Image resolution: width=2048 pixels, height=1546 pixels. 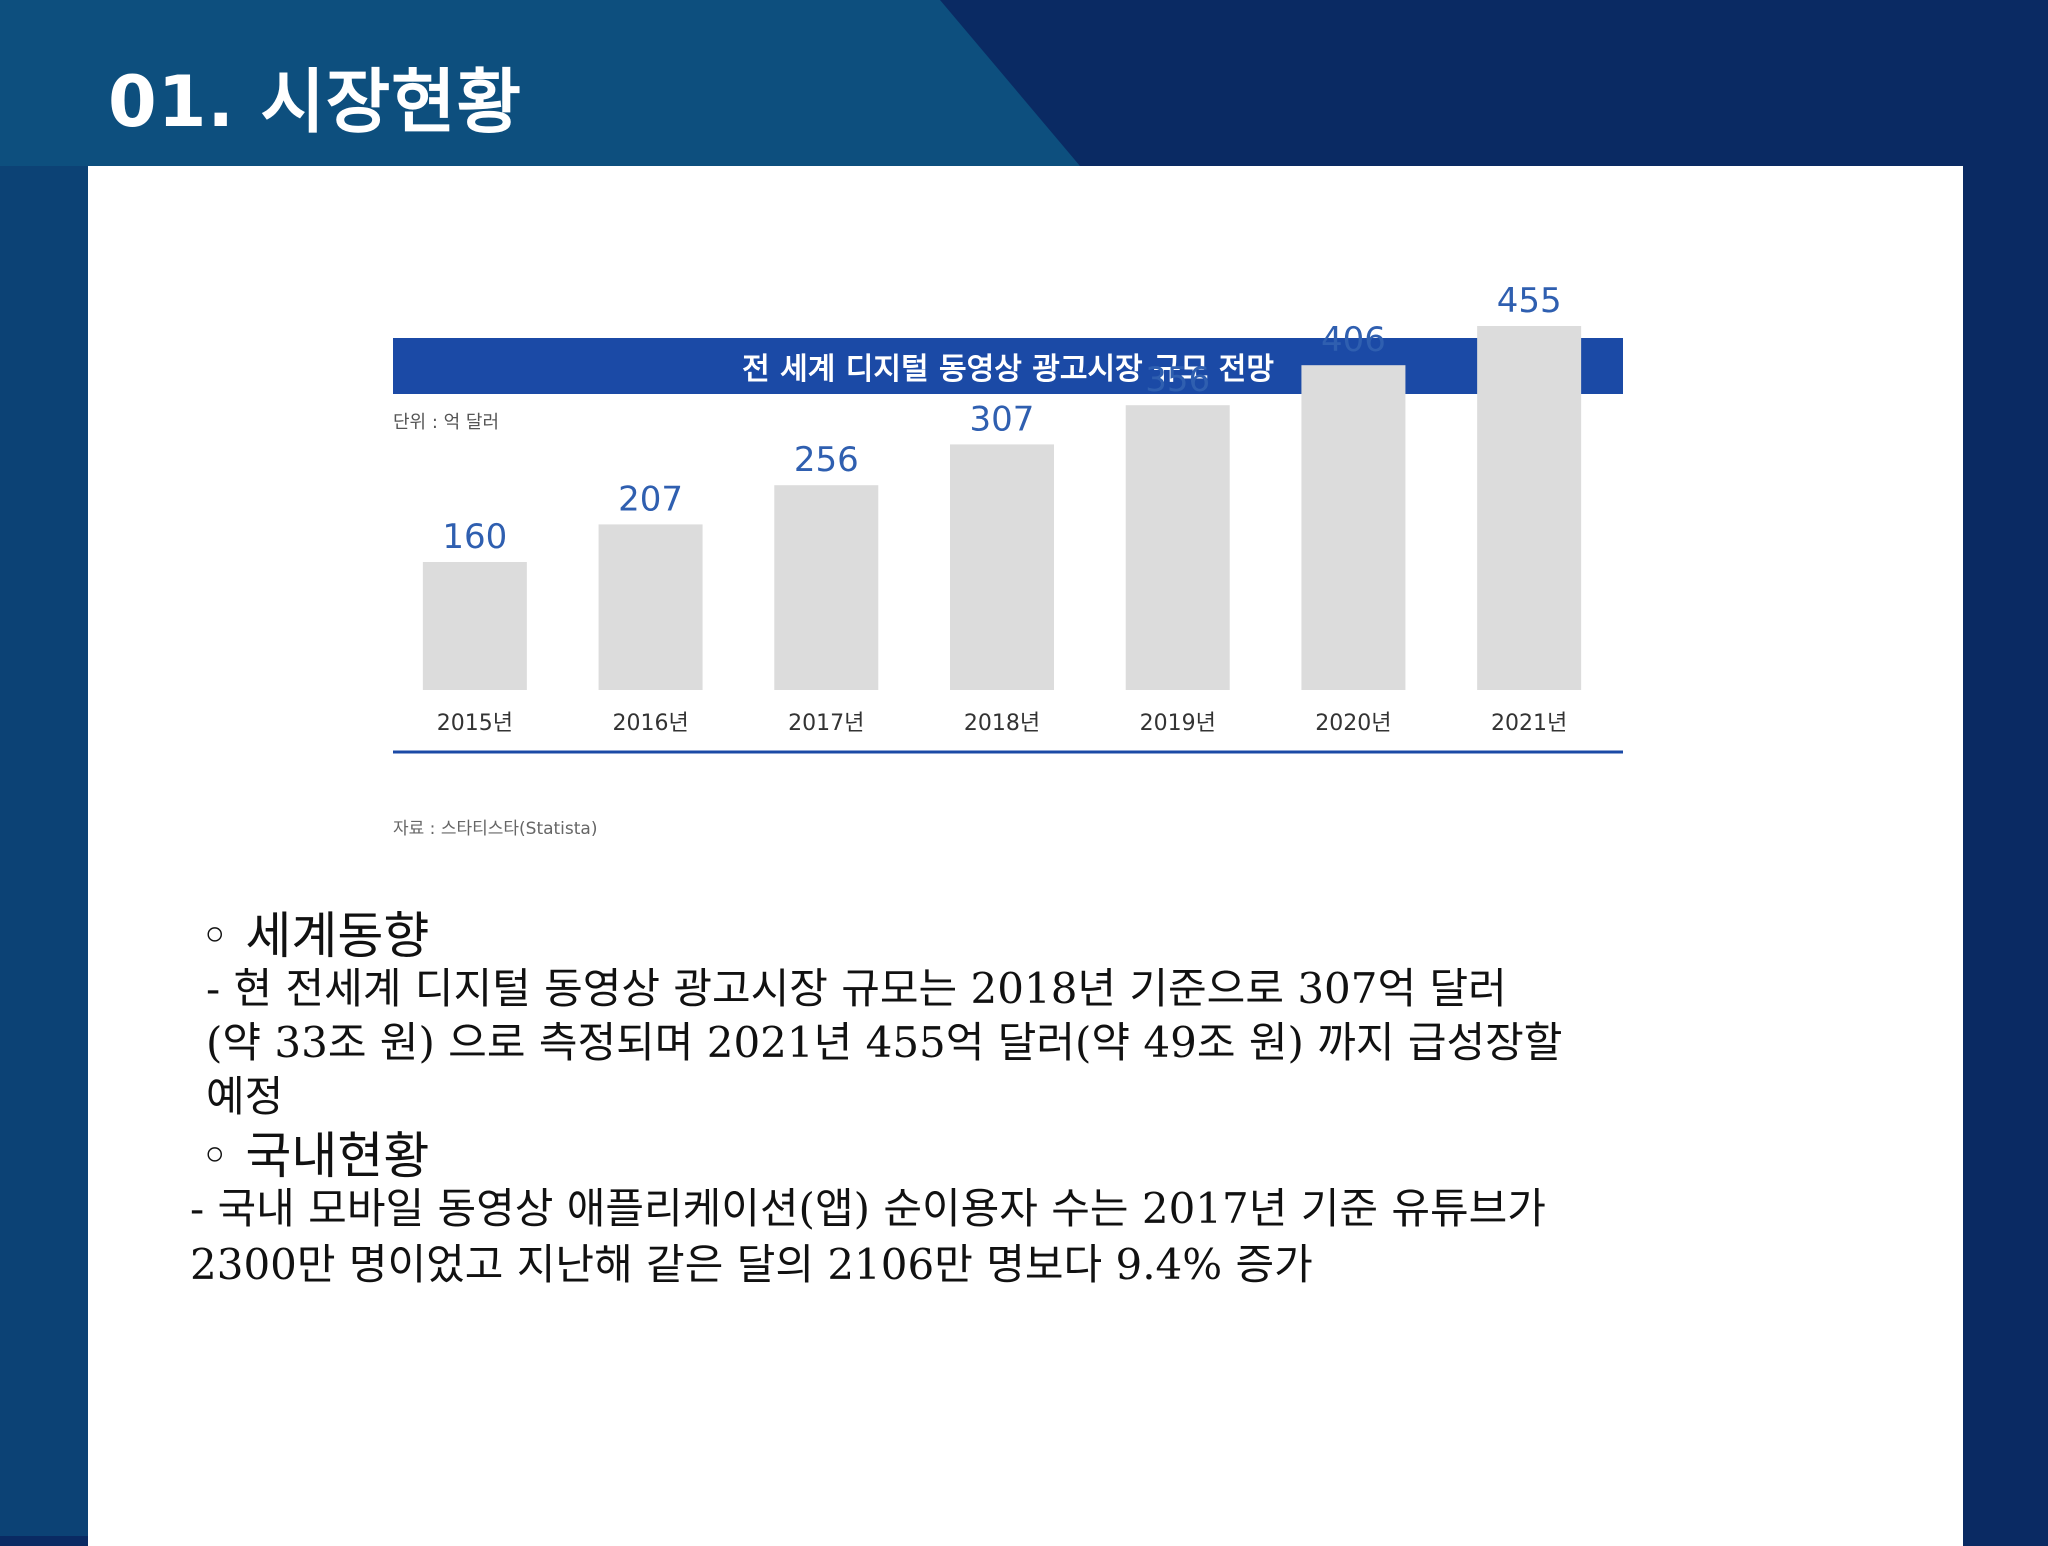 What do you see at coordinates (1008, 366) in the screenshot?
I see `chart-title: 전 세계 디지털 동영상 광고시장 규모 전망` at bounding box center [1008, 366].